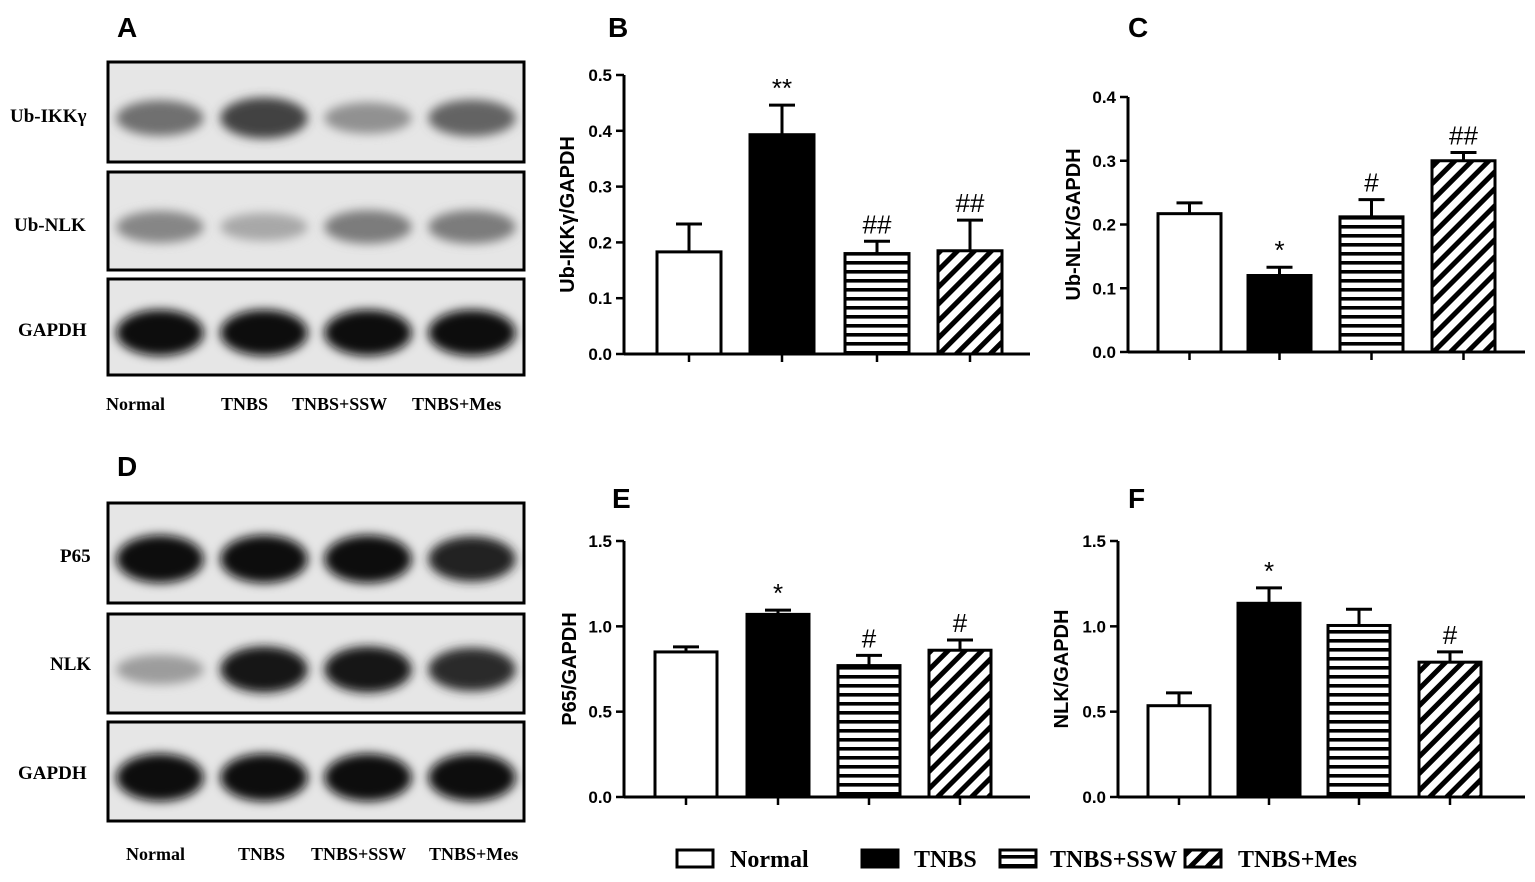  I want to click on legend-swatch-tnbs-ssw, so click(1018, 858).